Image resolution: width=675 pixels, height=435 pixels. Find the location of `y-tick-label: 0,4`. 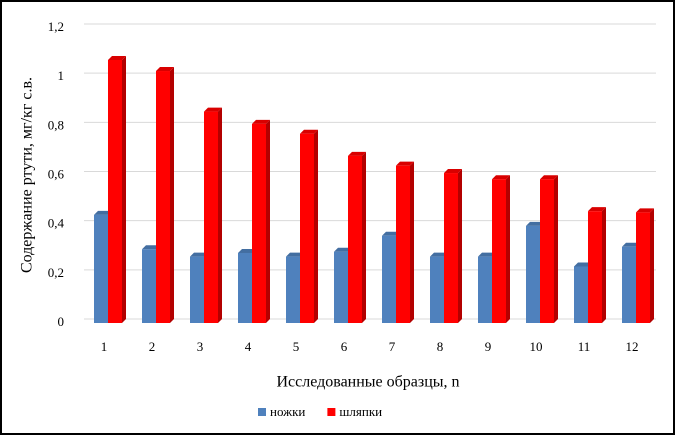

y-tick-label: 0,4 is located at coordinates (56, 223).